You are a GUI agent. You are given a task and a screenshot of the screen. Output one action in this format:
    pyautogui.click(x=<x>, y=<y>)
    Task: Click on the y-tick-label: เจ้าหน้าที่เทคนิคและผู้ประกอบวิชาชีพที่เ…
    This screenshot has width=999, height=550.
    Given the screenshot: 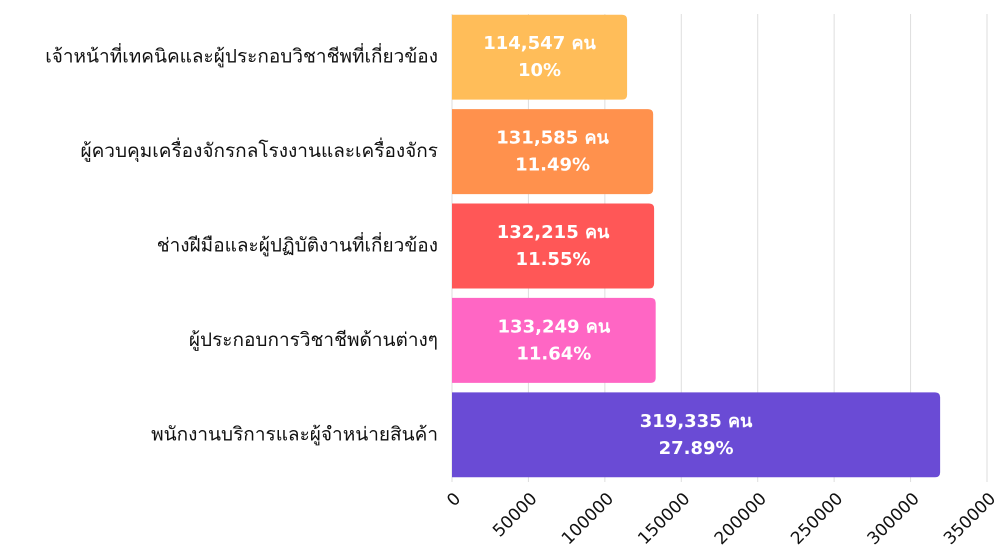 What is the action you would take?
    pyautogui.click(x=241, y=55)
    